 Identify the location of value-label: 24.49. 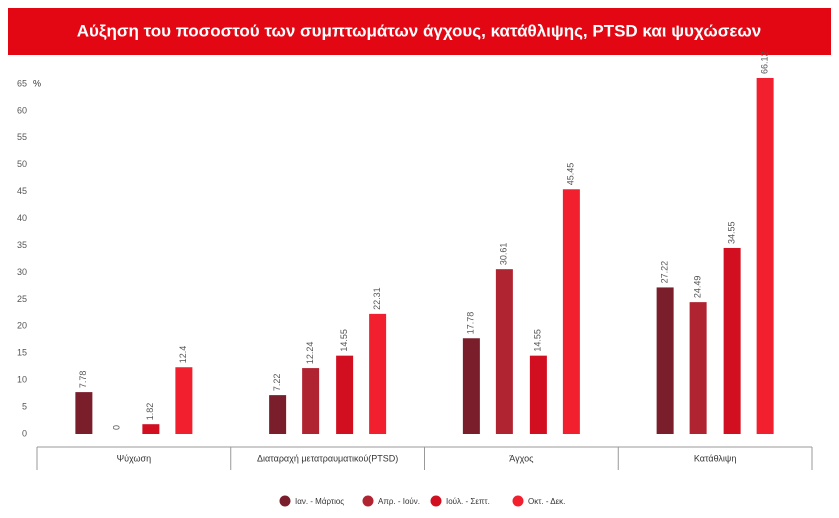
(698, 287).